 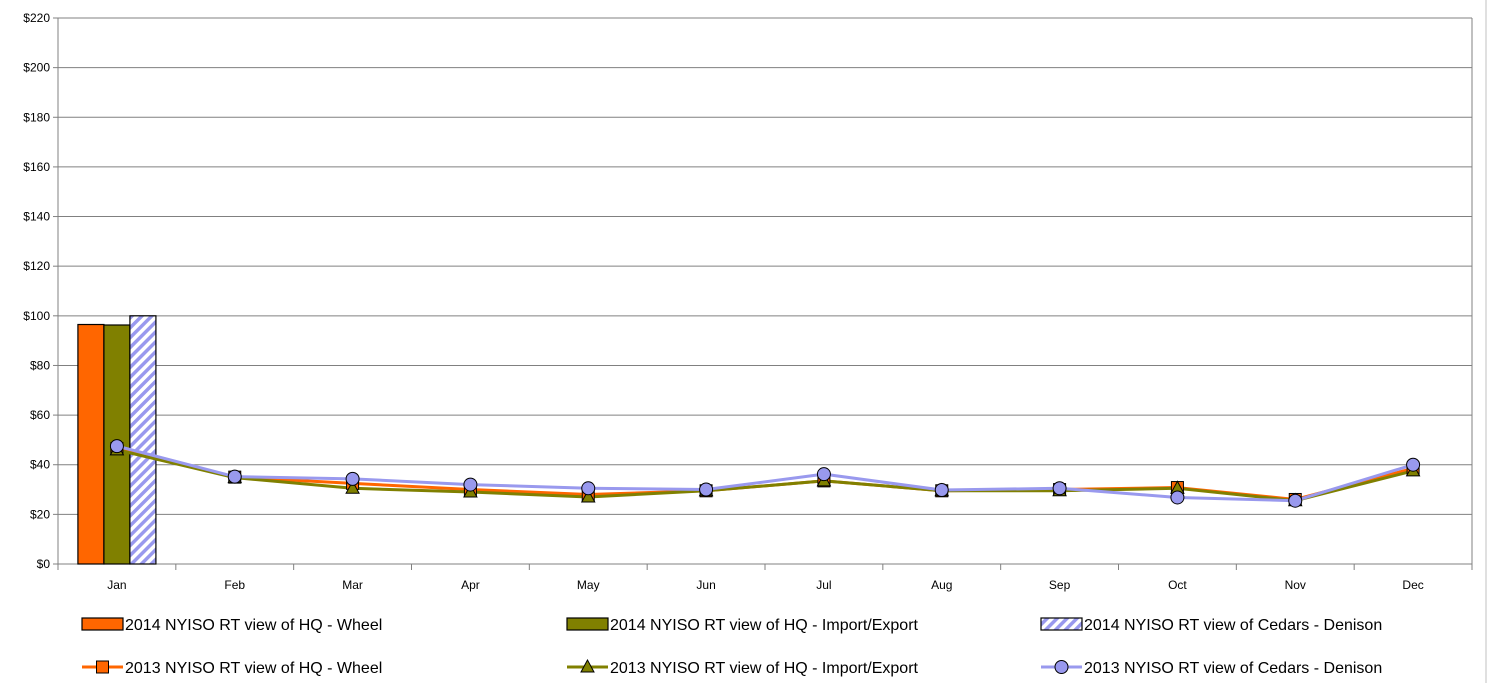 What do you see at coordinates (1233, 625) in the screenshot?
I see `legend-label: 2014 NYISO RT view of Cedars - Denison` at bounding box center [1233, 625].